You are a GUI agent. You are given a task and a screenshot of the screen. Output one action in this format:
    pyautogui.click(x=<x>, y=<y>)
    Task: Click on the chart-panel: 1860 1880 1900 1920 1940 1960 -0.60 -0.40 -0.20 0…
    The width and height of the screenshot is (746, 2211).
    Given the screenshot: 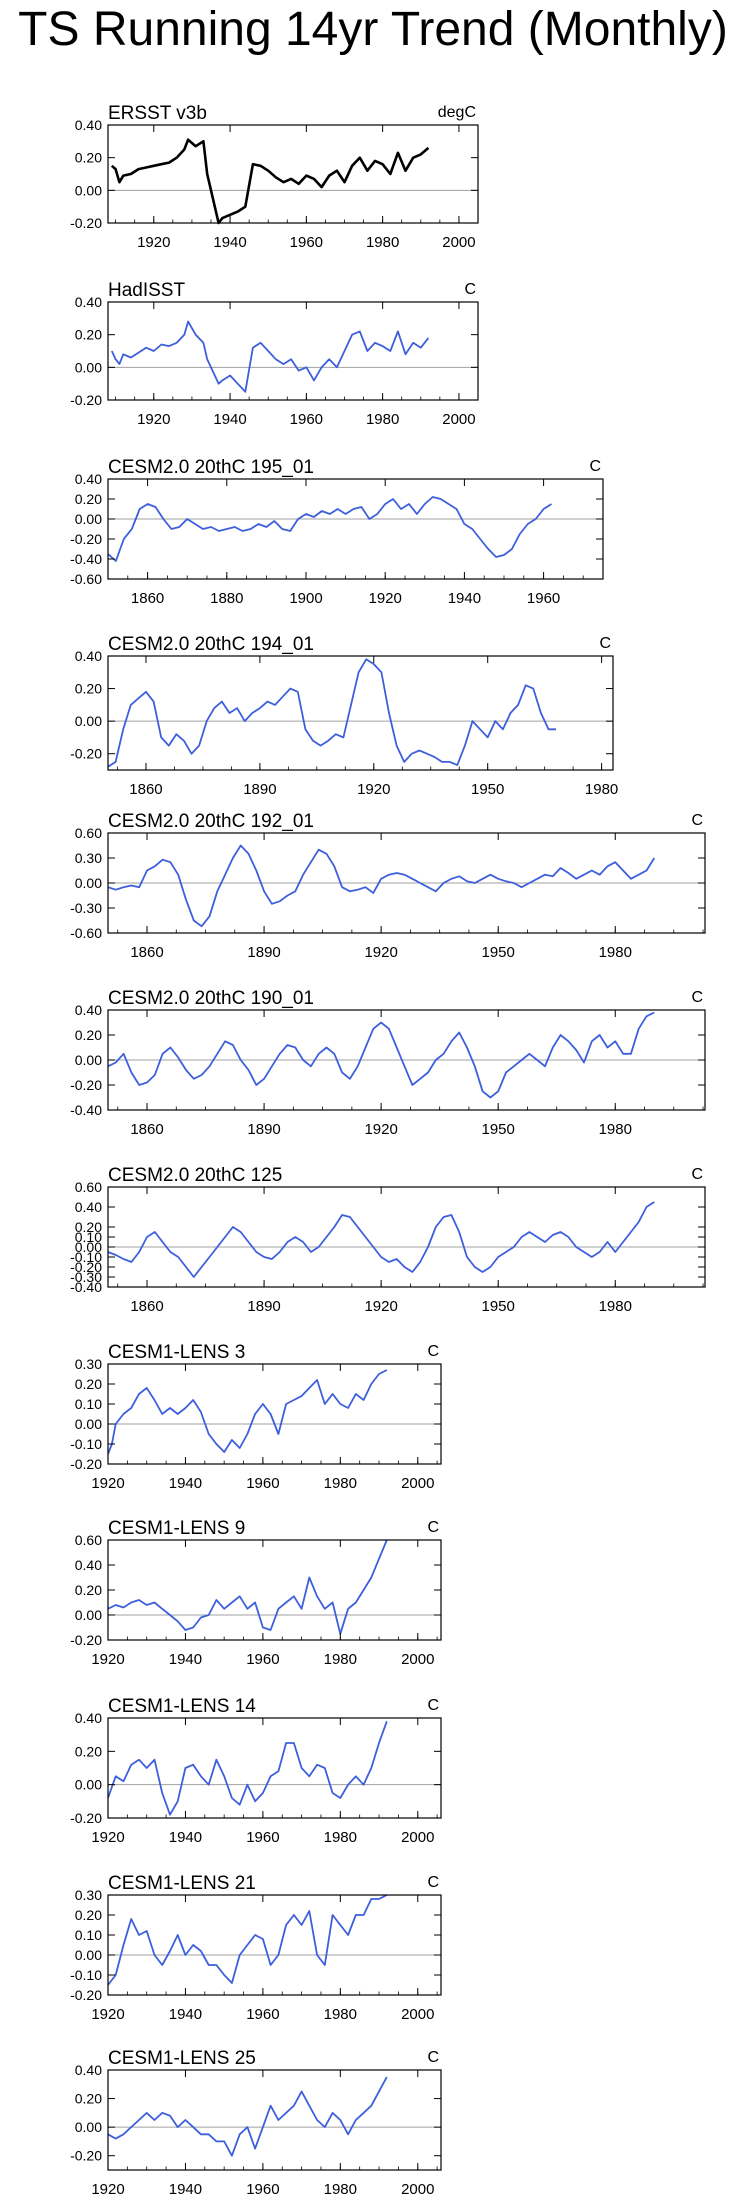 What is the action you would take?
    pyautogui.click(x=337, y=532)
    